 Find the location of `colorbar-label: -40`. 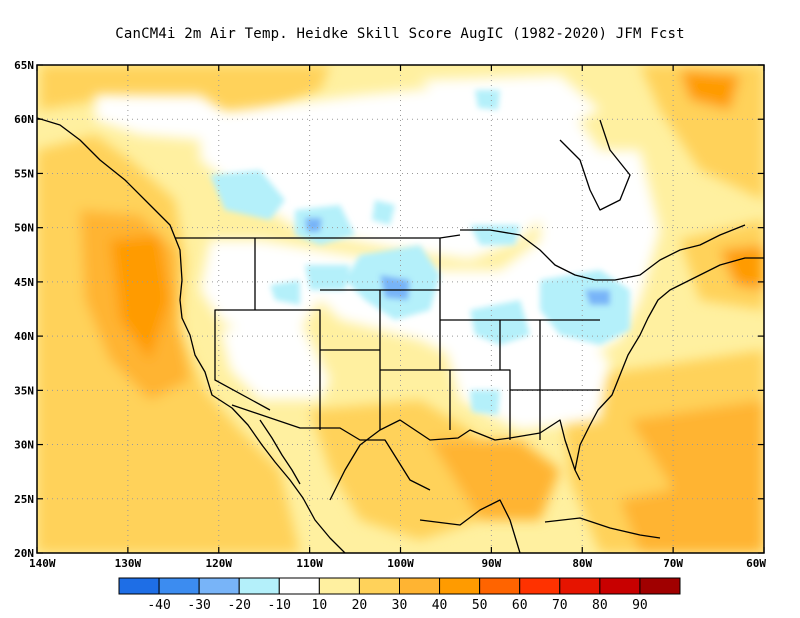

colorbar-label: -40 is located at coordinates (158, 605).